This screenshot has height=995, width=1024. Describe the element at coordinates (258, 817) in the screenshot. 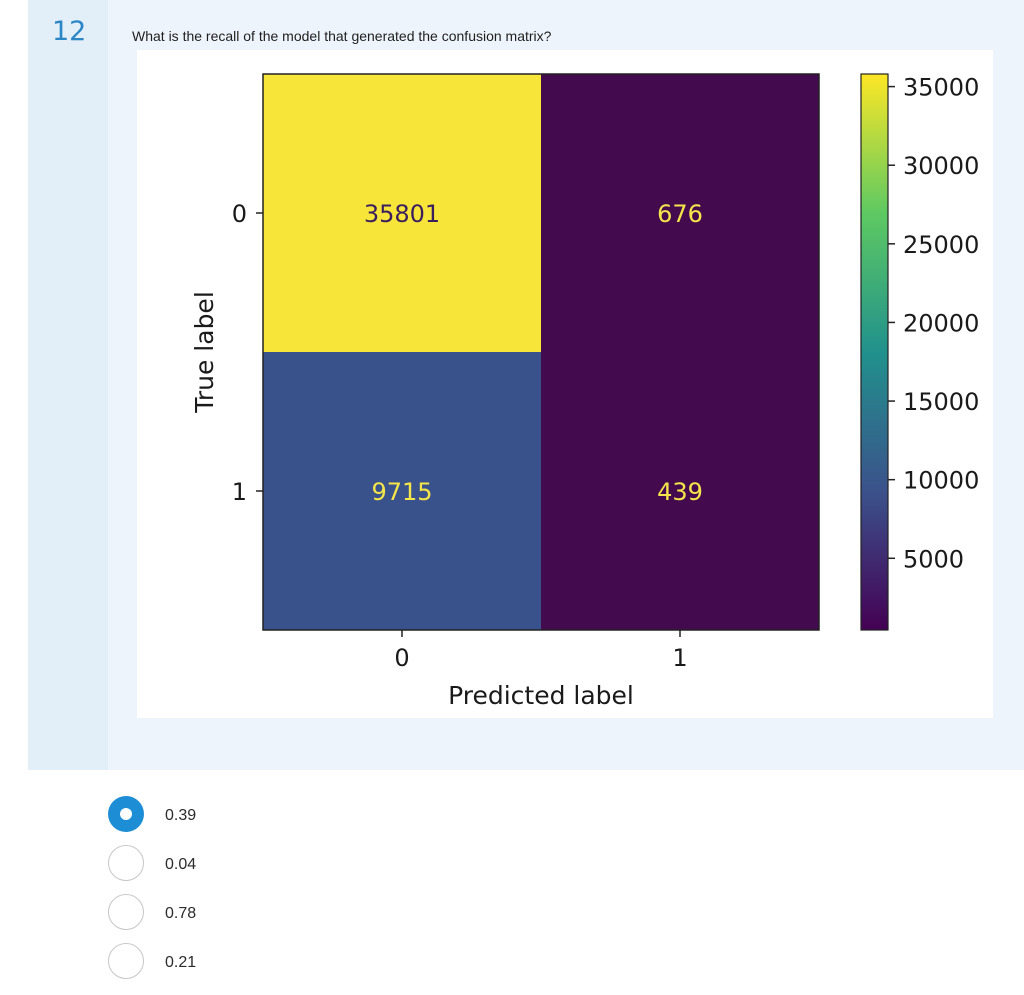

I see `answer-option-1: 0.39` at that location.